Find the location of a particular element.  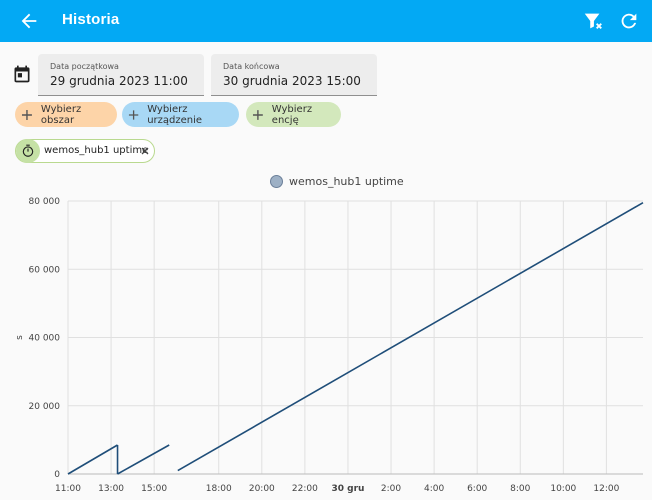

pick-device-chip: Wybierz urządzenie is located at coordinates (180, 114).